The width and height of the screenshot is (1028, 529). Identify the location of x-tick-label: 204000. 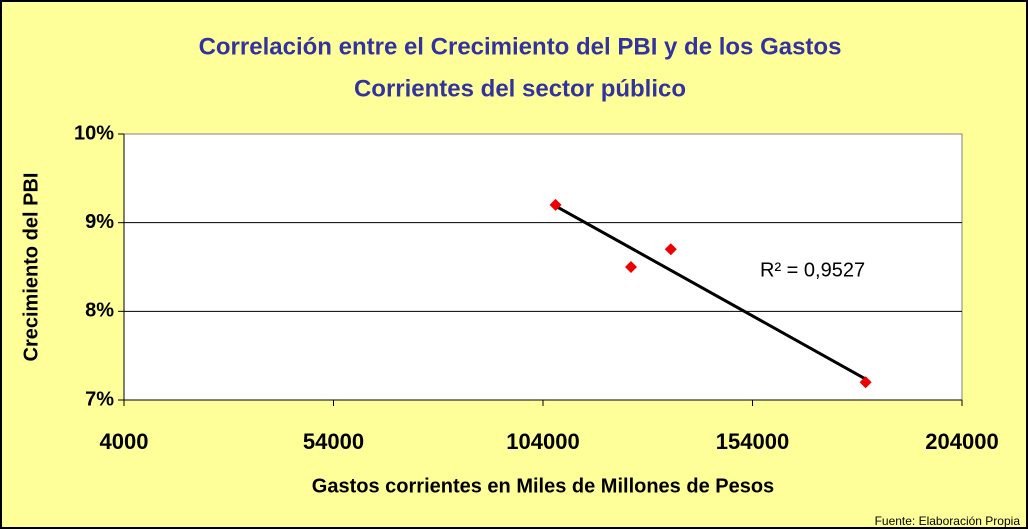
(961, 441).